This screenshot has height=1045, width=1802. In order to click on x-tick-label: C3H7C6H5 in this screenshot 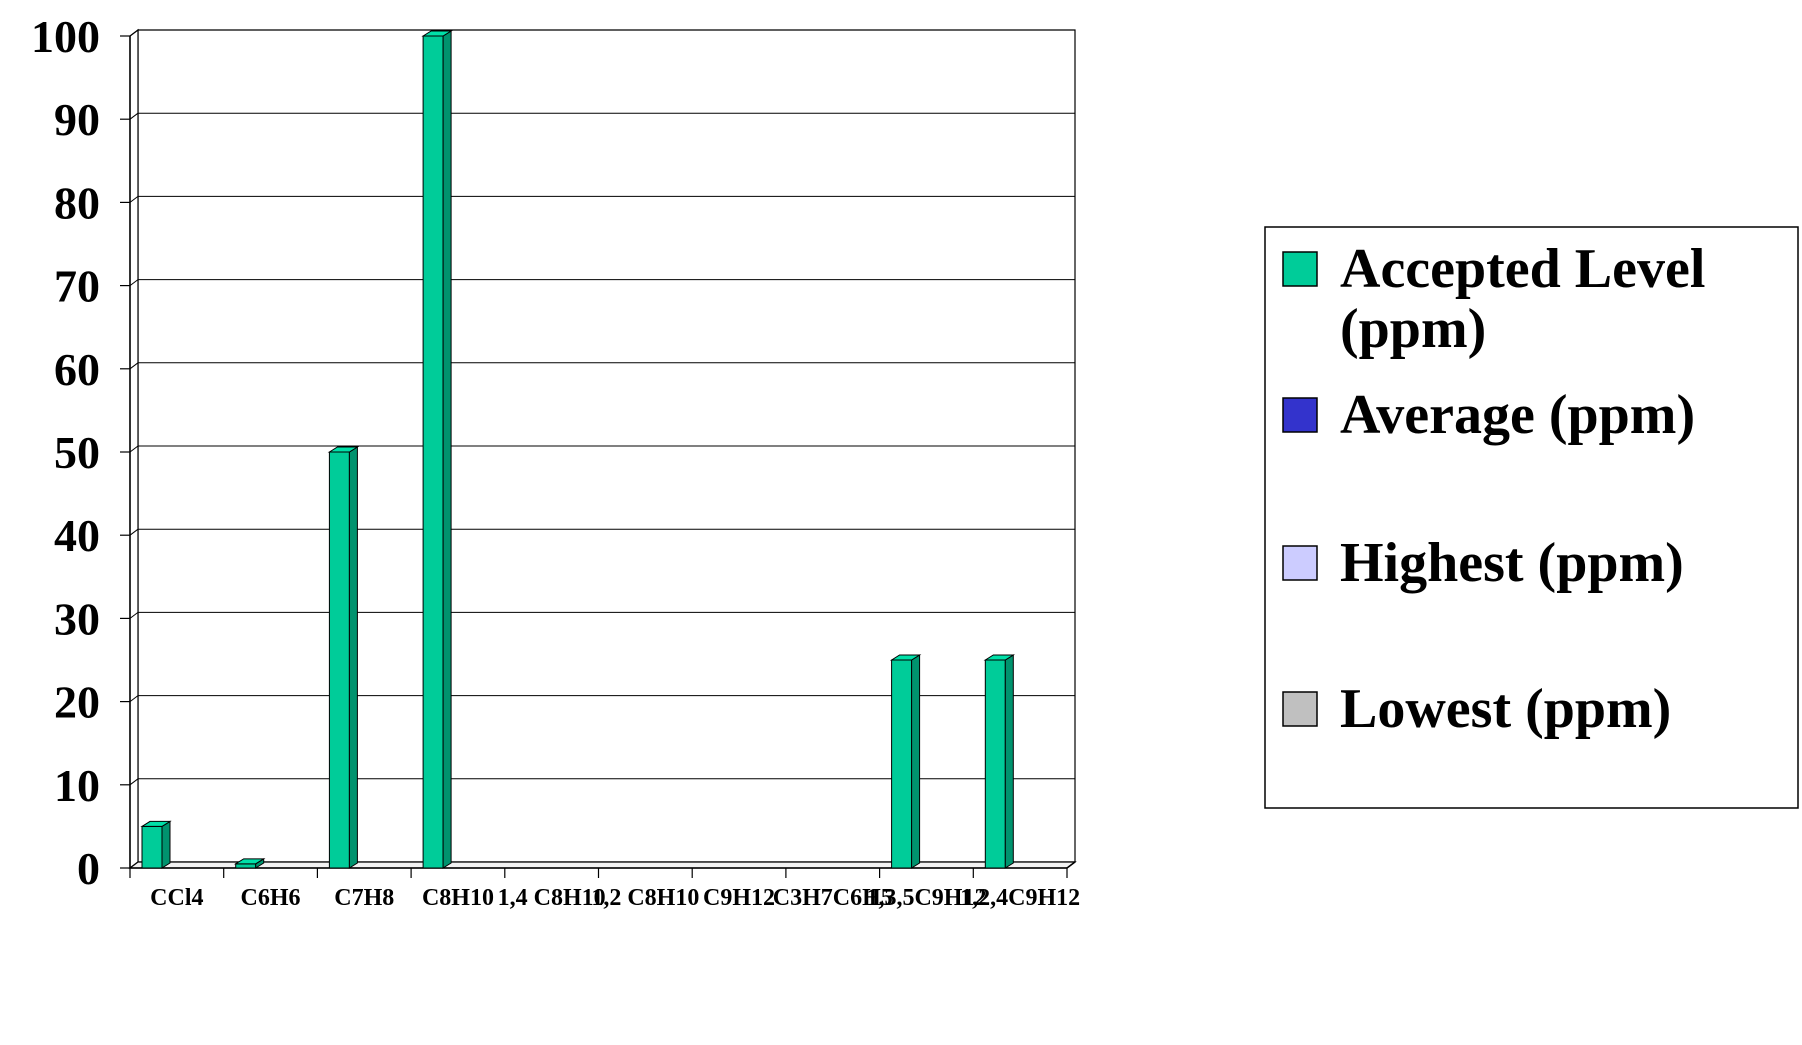, I will do `click(833, 898)`.